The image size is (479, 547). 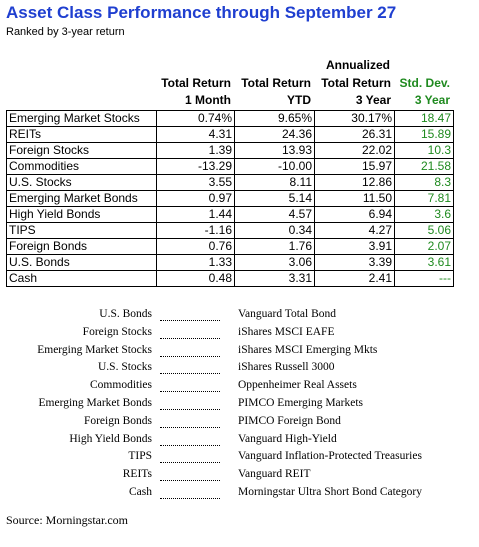 I want to click on row-label: REITs, so click(x=81, y=134).